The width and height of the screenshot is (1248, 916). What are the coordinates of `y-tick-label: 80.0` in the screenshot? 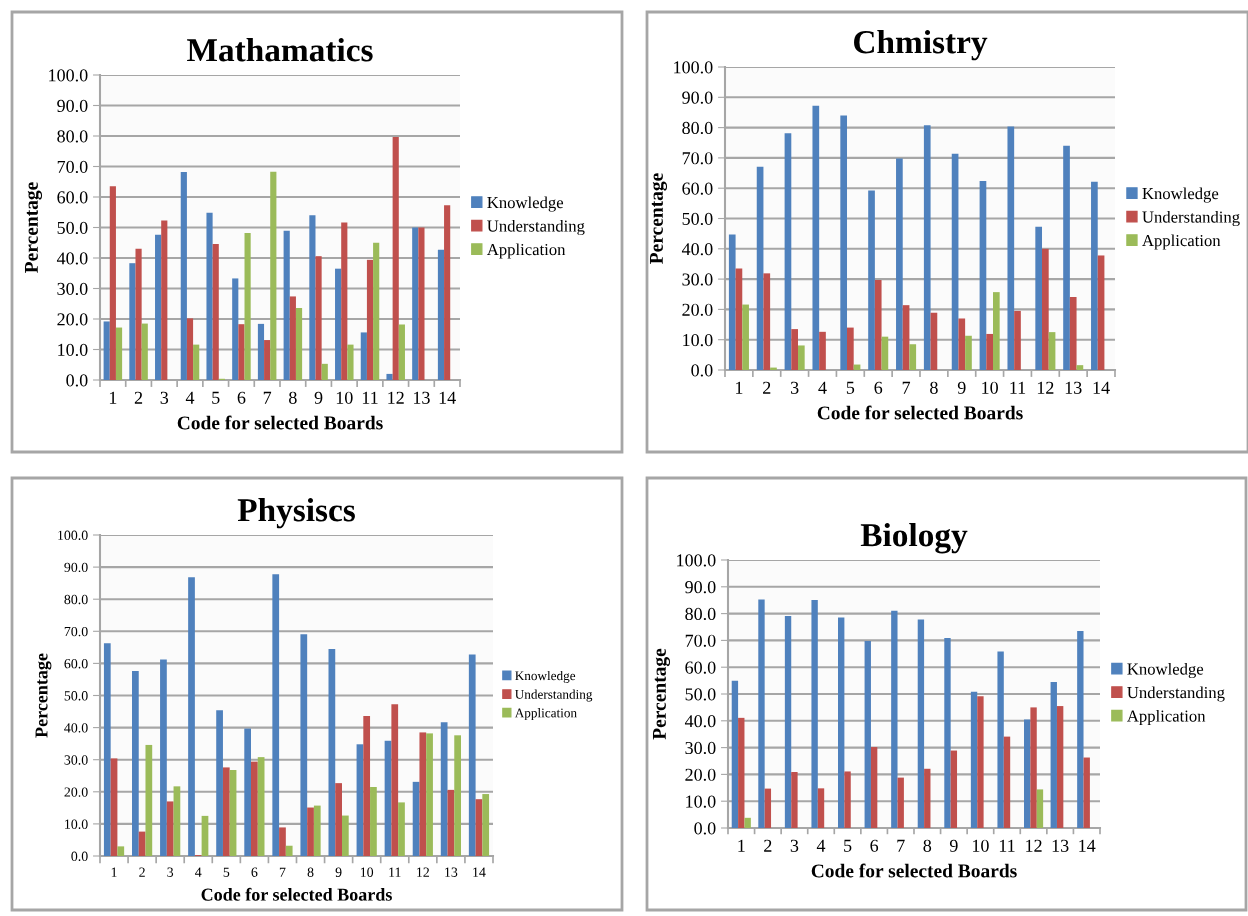 It's located at (72, 136).